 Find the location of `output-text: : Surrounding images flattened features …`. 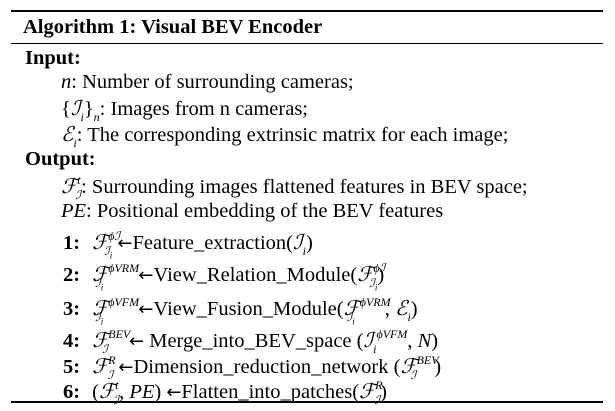

output-text: : Surrounding images flattened features … is located at coordinates (304, 187).